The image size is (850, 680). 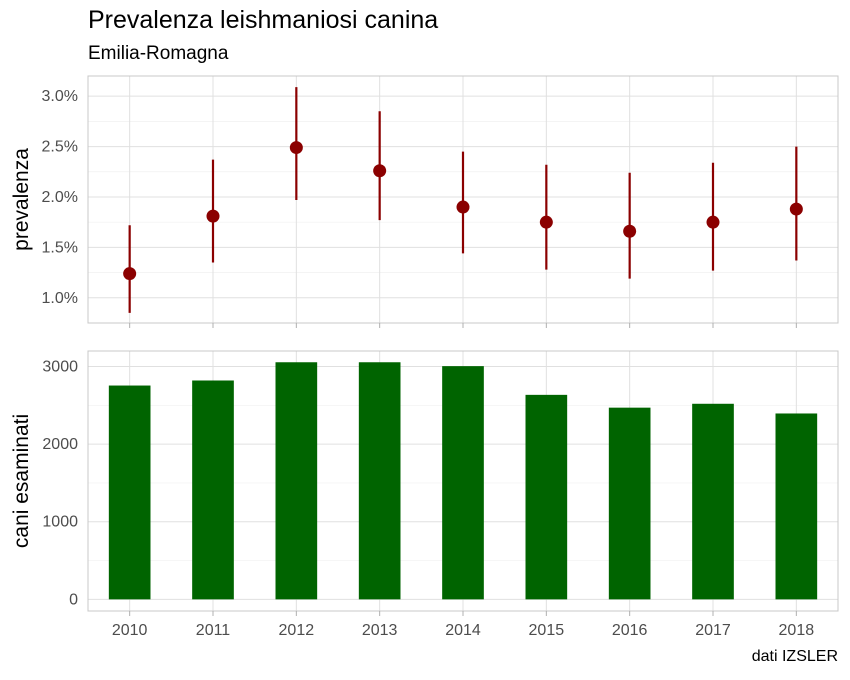 I want to click on bar-2015, so click(x=546, y=497).